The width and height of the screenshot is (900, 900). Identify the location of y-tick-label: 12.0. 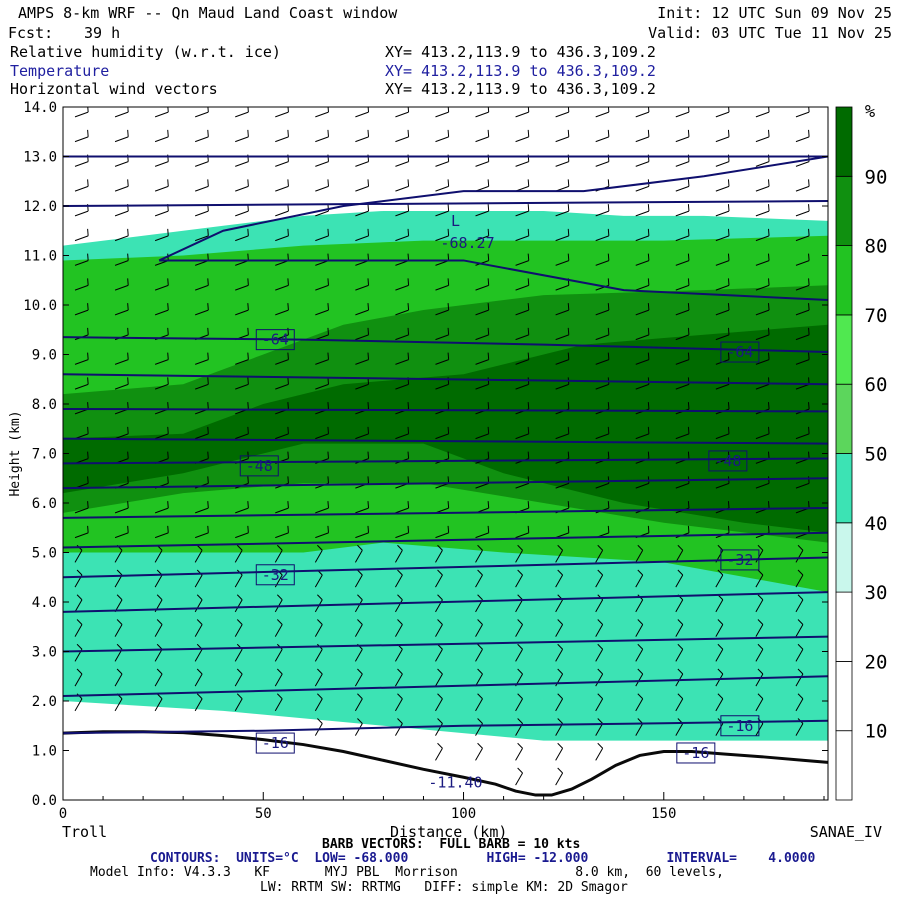
(40, 207).